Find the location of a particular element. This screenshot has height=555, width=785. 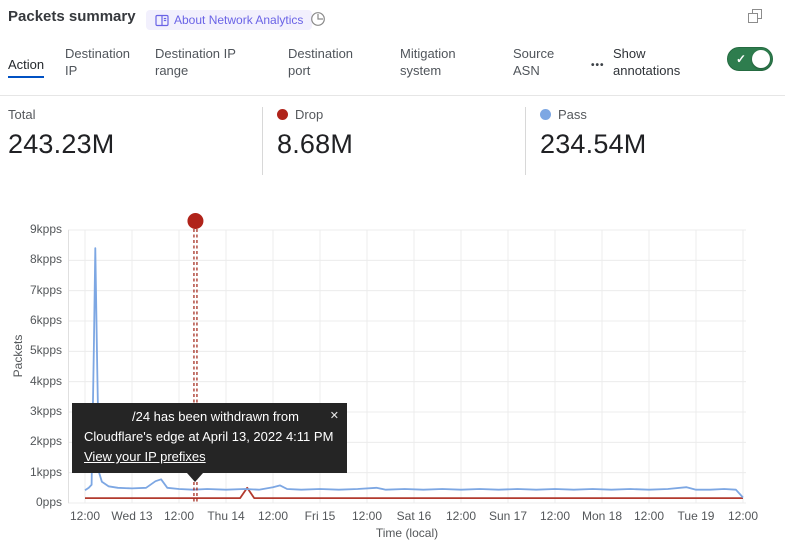

stat-pass-value: 234.54M is located at coordinates (593, 144).